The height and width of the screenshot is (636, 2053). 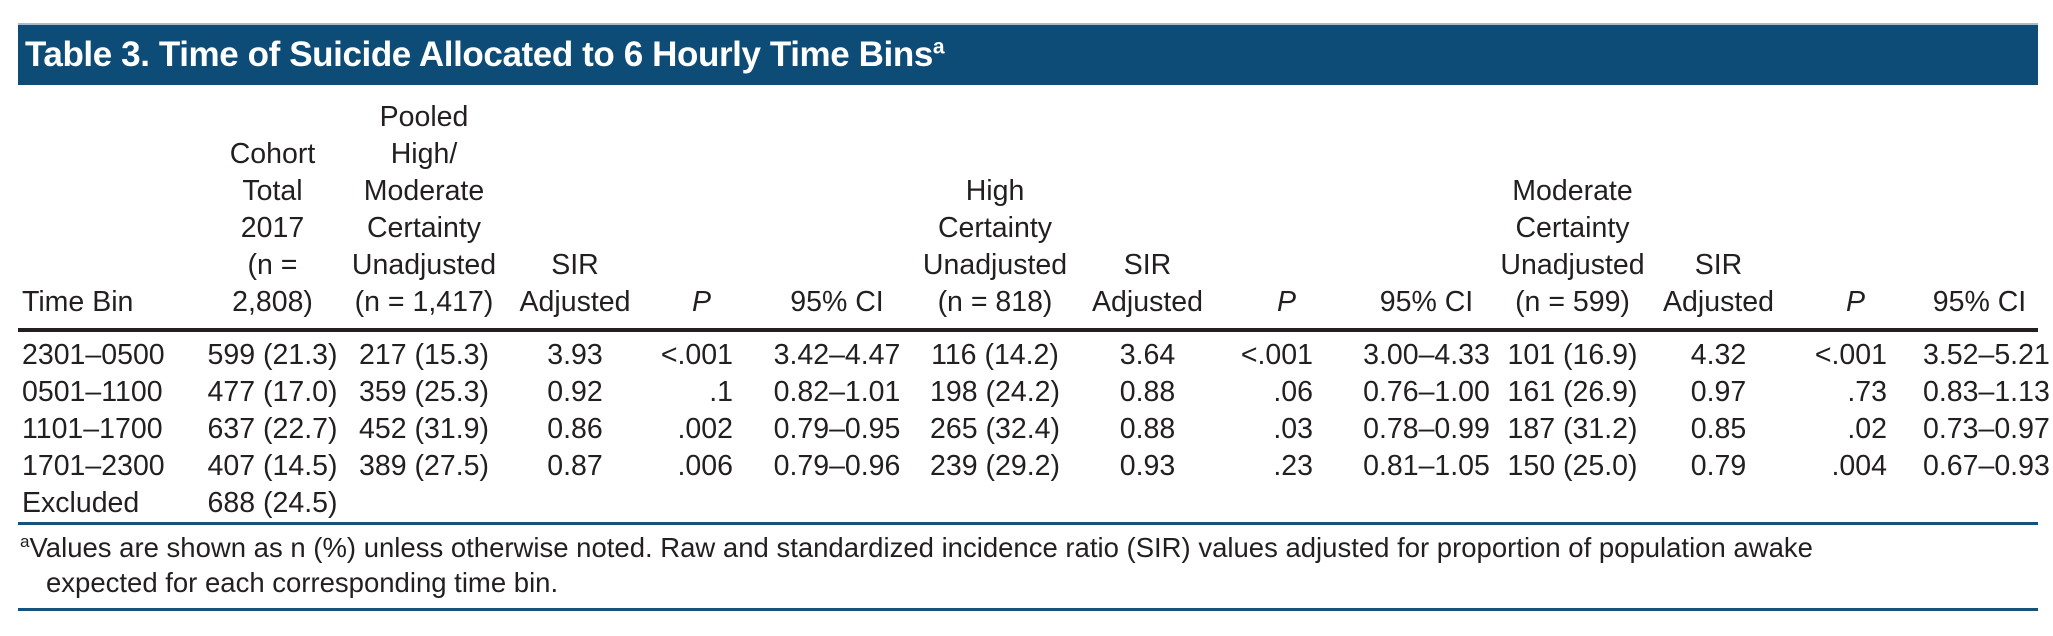 What do you see at coordinates (1855, 208) in the screenshot?
I see `col-header-moderate-p: P` at bounding box center [1855, 208].